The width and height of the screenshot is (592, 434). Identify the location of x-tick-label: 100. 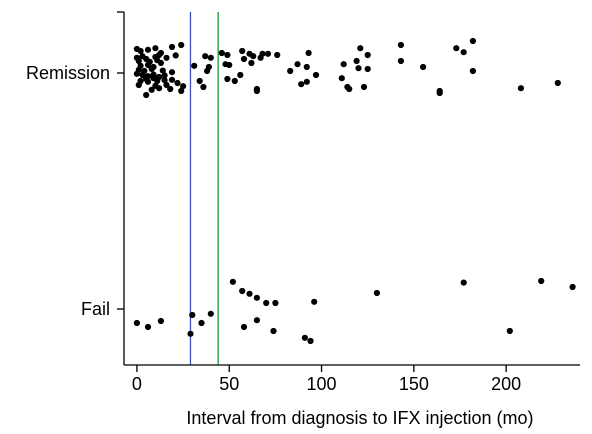
(322, 384).